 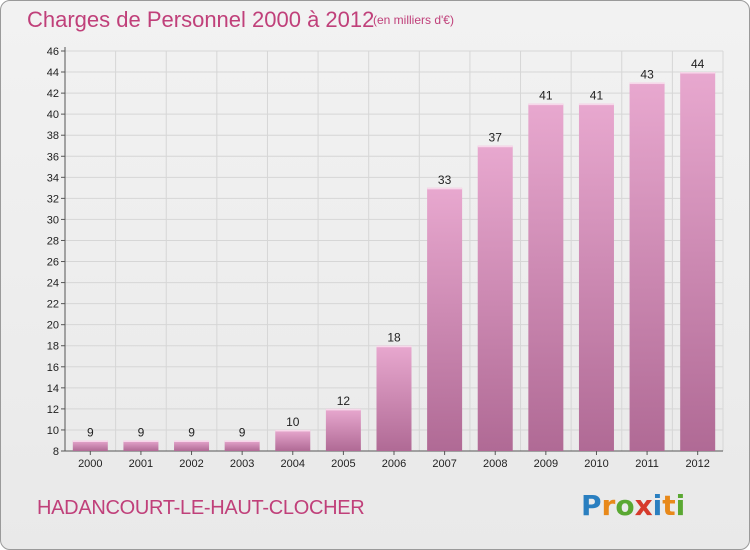 What do you see at coordinates (53, 220) in the screenshot?
I see `y-tick-label: 30` at bounding box center [53, 220].